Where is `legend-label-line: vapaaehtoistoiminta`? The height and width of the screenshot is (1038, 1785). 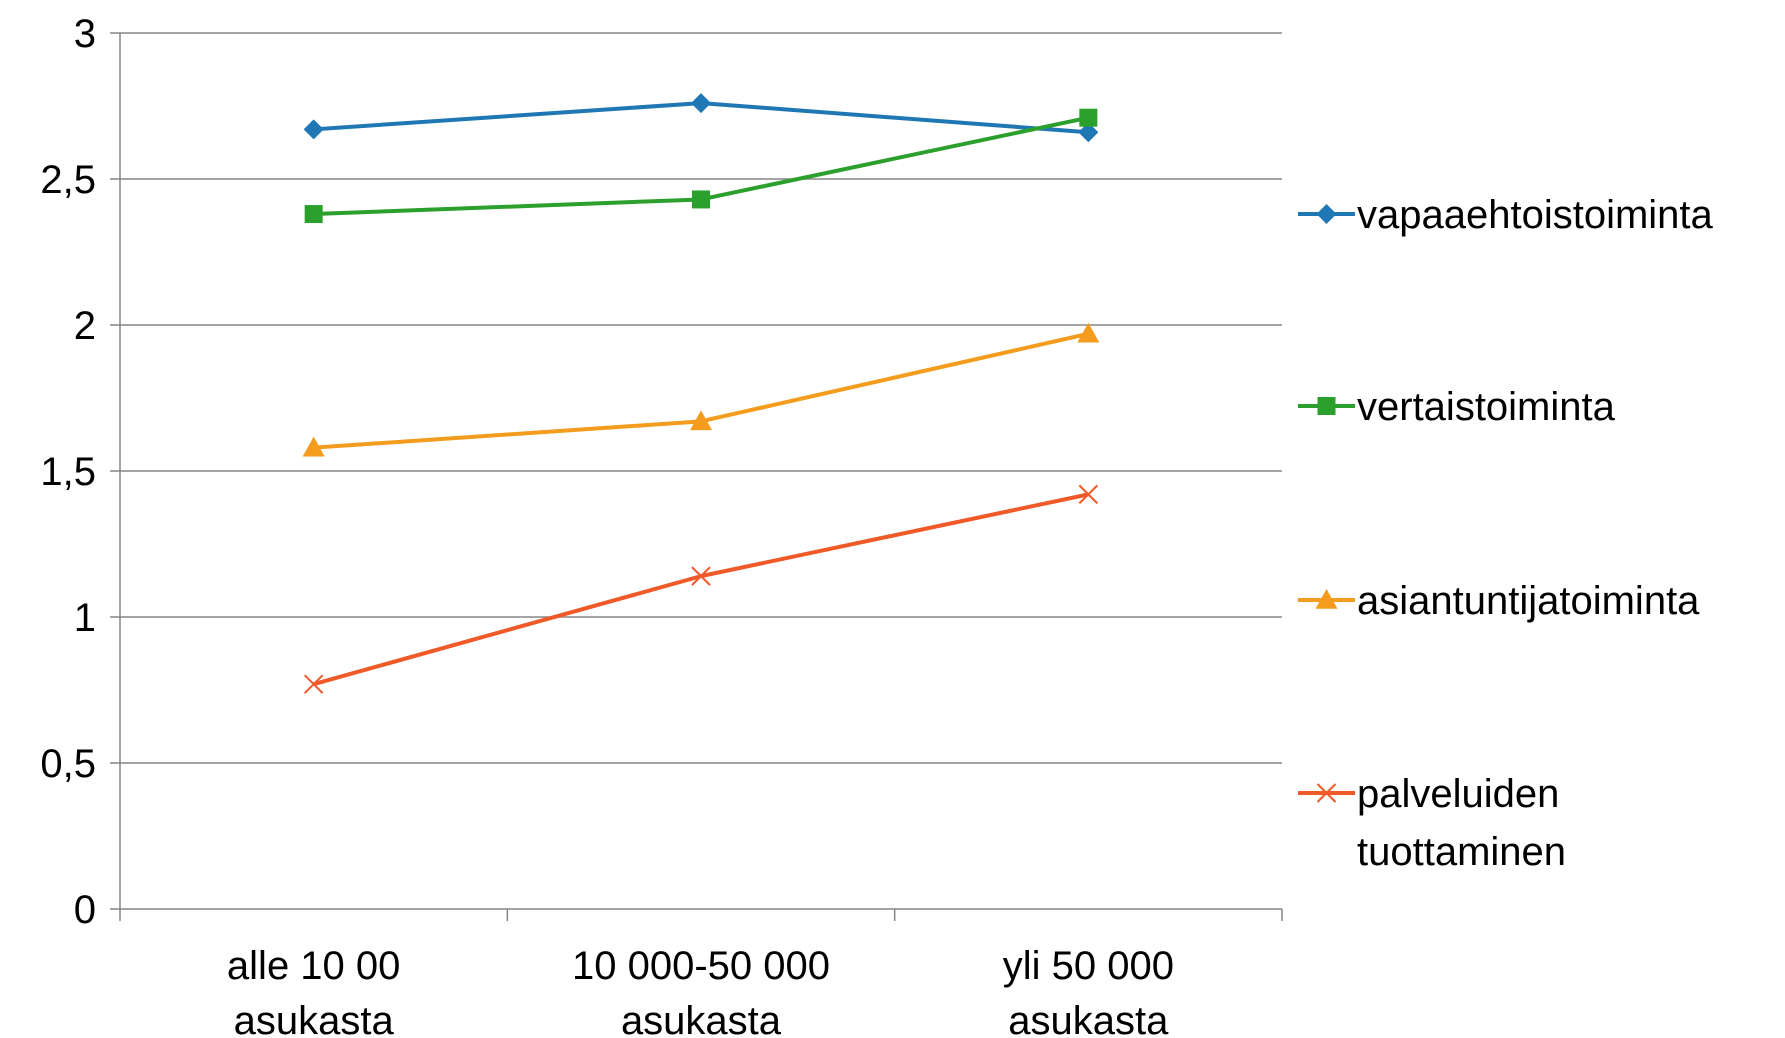 legend-label-line: vapaaehtoistoiminta is located at coordinates (1535, 215).